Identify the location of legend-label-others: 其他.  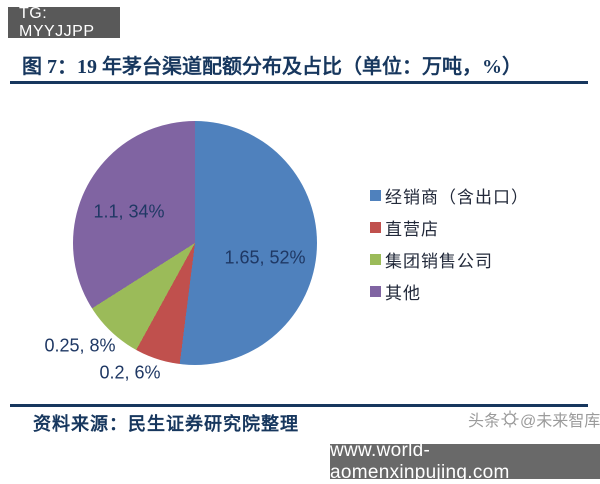
(403, 293).